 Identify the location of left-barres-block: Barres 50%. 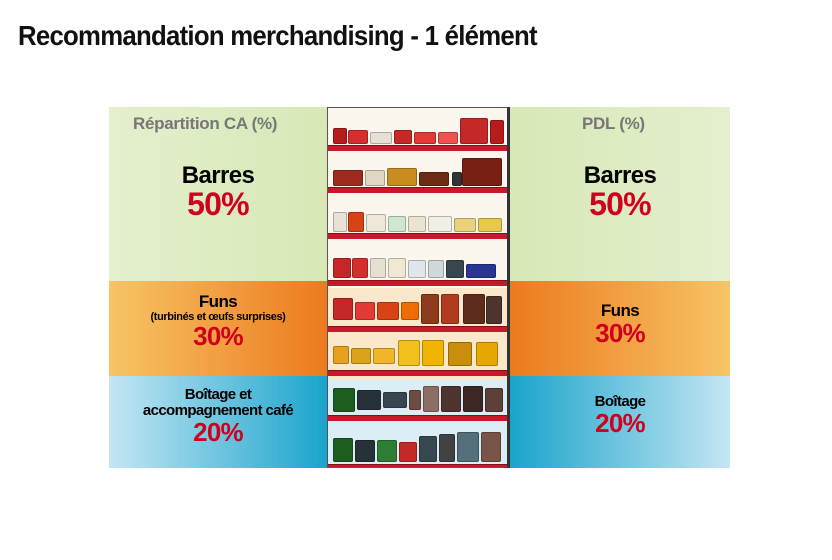
(218, 192).